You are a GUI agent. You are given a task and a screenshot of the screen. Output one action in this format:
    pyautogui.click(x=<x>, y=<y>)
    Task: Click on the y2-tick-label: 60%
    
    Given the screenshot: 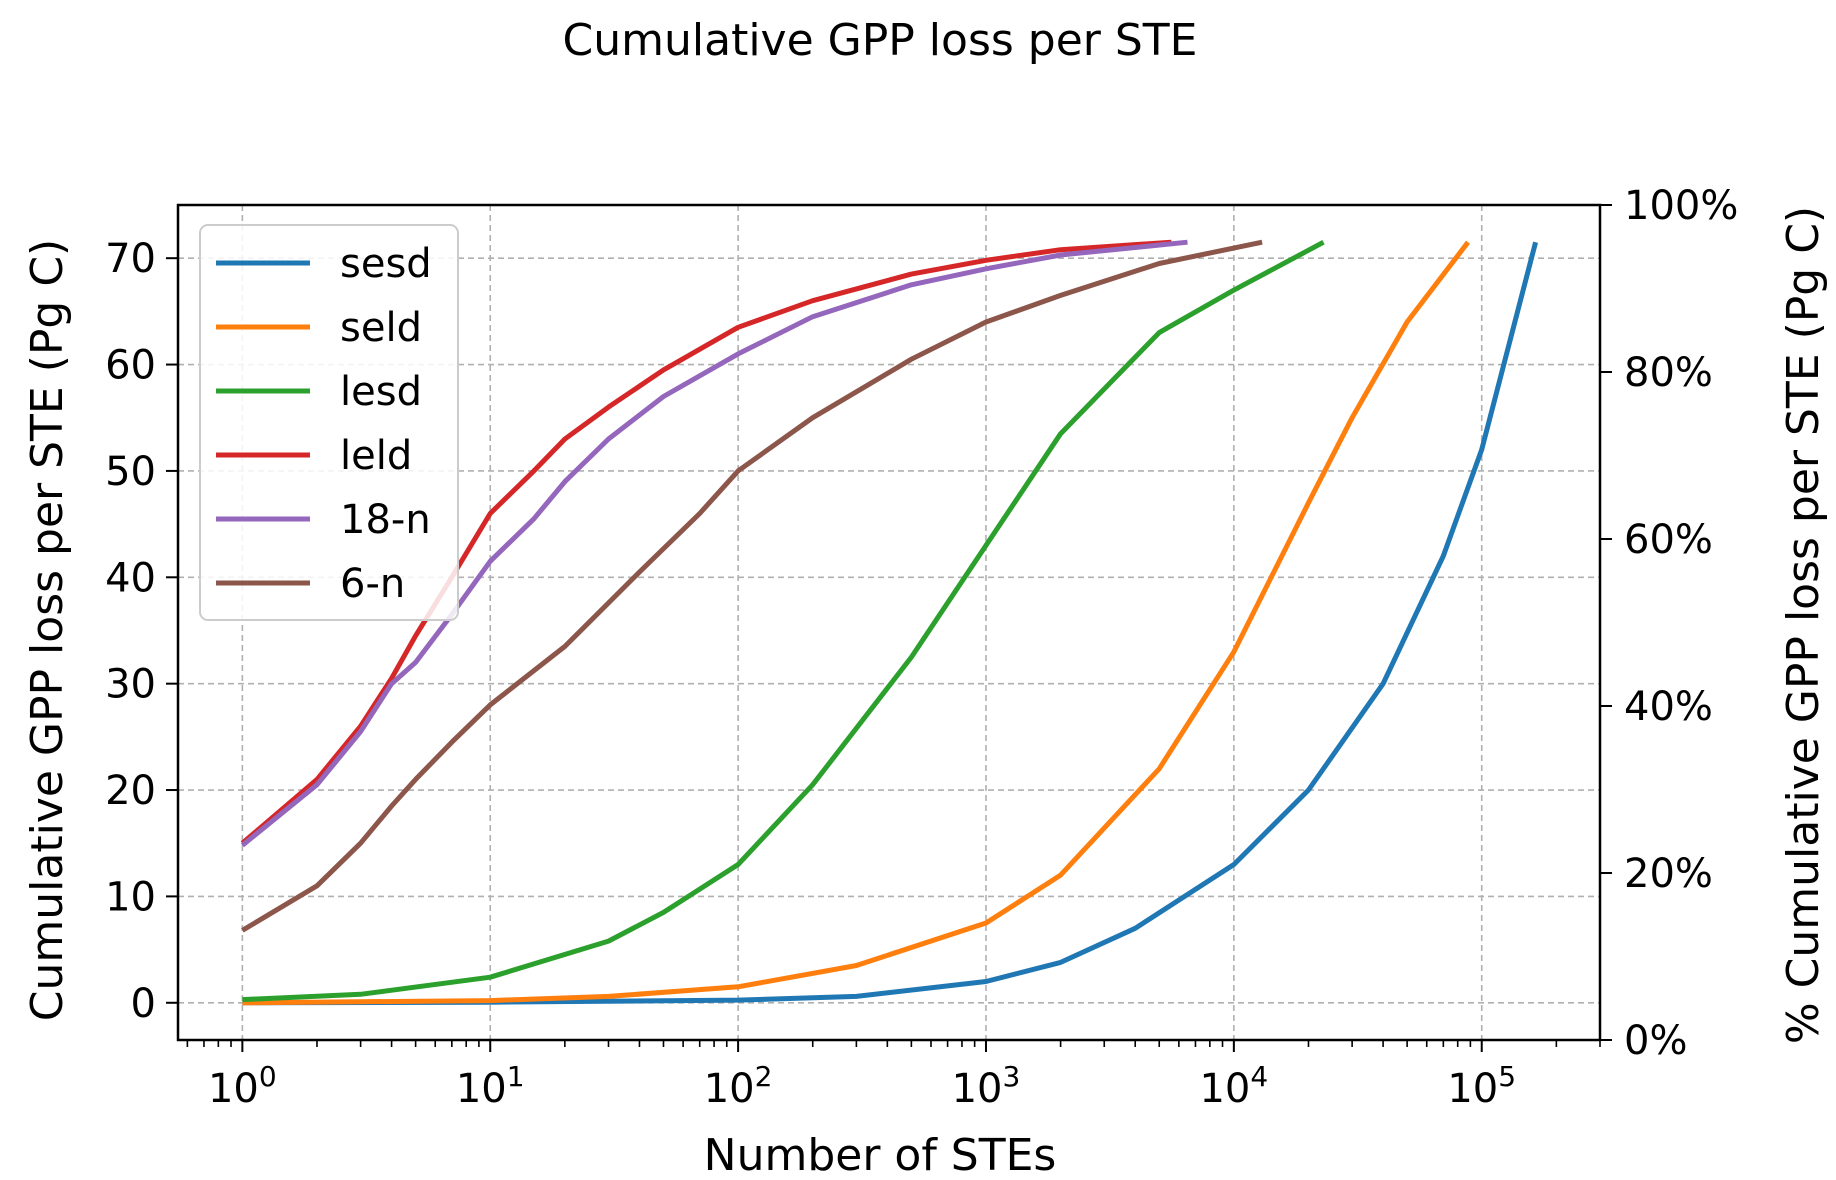 What is the action you would take?
    pyautogui.click(x=1668, y=540)
    